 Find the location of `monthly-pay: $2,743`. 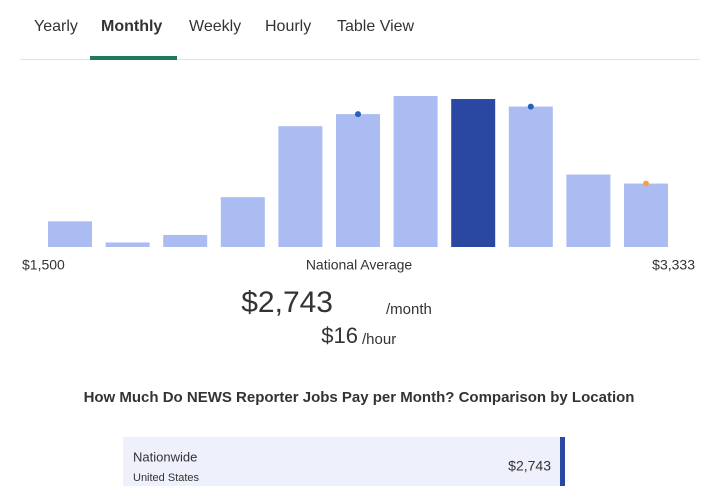

monthly-pay: $2,743 is located at coordinates (287, 302).